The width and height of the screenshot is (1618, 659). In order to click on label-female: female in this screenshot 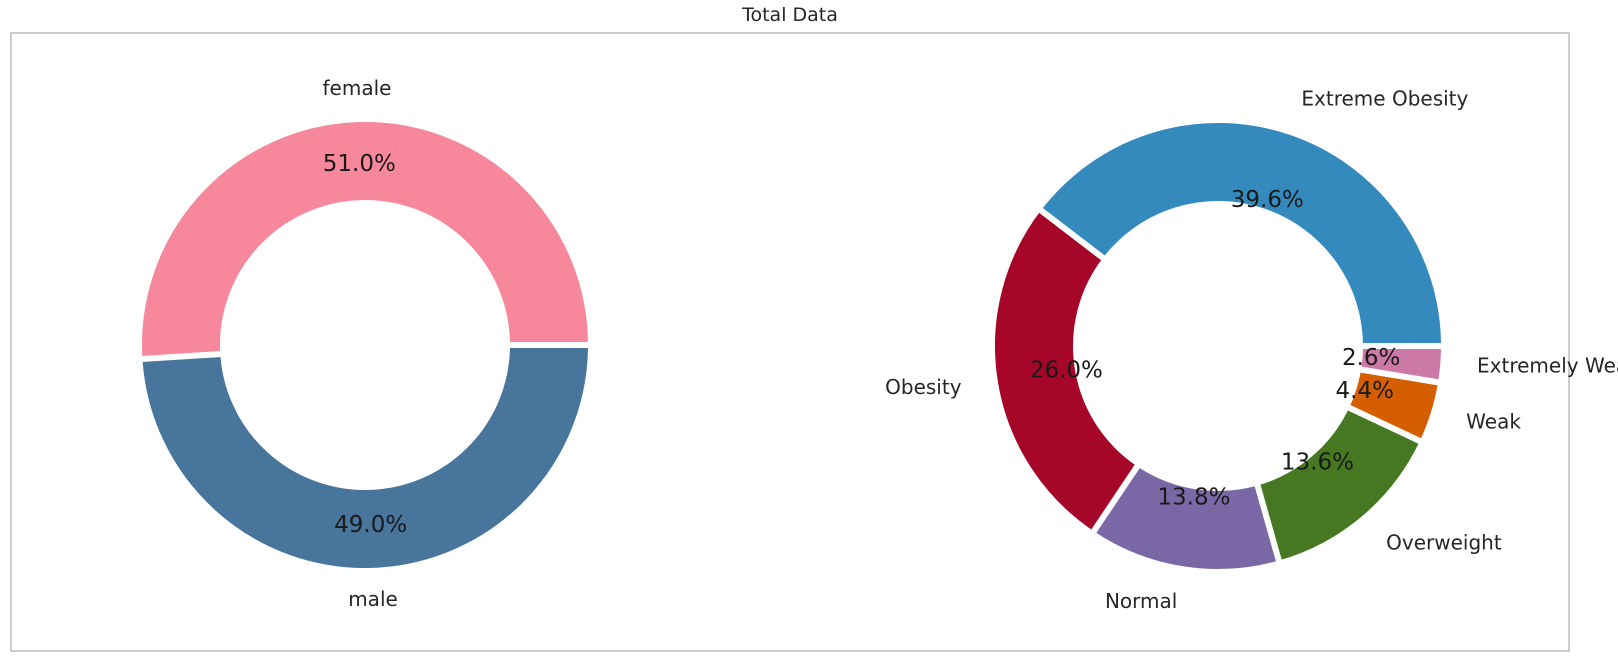, I will do `click(357, 88)`.